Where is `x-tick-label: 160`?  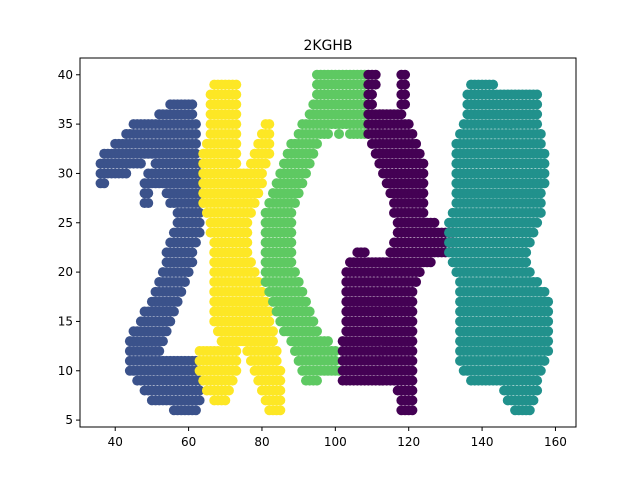
x-tick-label: 160 is located at coordinates (555, 442).